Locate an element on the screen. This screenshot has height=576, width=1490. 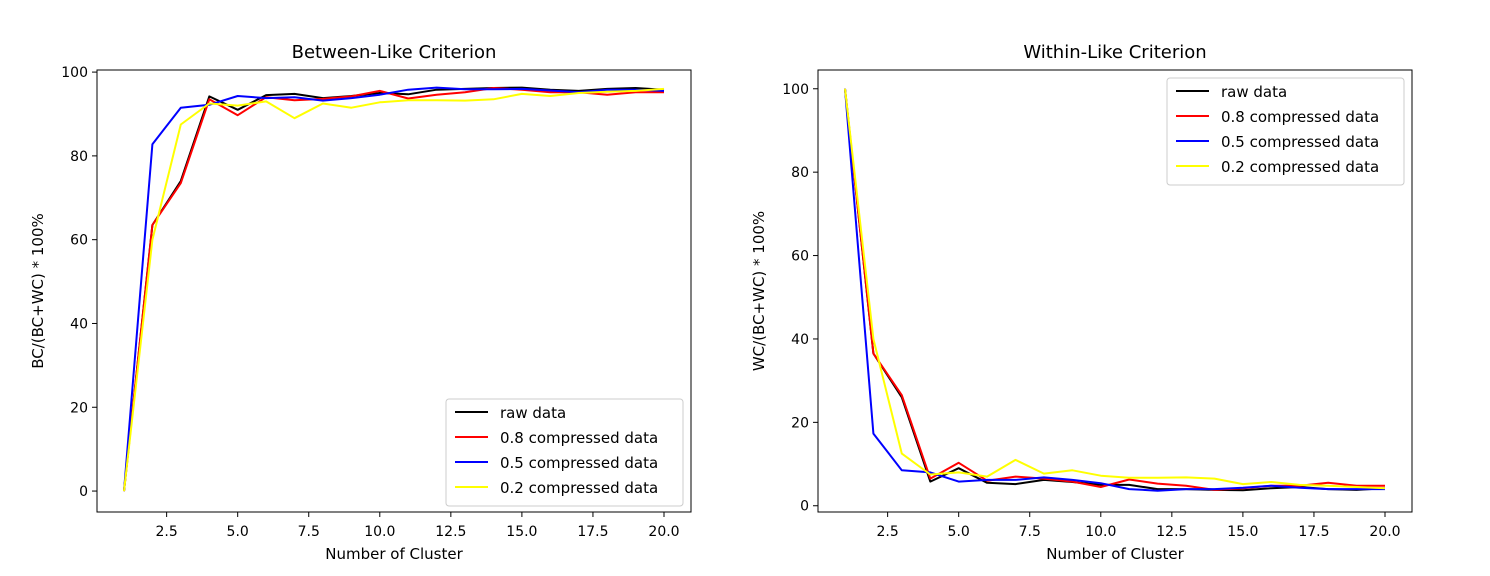
y-axis-label: BC/(BC+WC) * 100% is located at coordinates (38, 291).